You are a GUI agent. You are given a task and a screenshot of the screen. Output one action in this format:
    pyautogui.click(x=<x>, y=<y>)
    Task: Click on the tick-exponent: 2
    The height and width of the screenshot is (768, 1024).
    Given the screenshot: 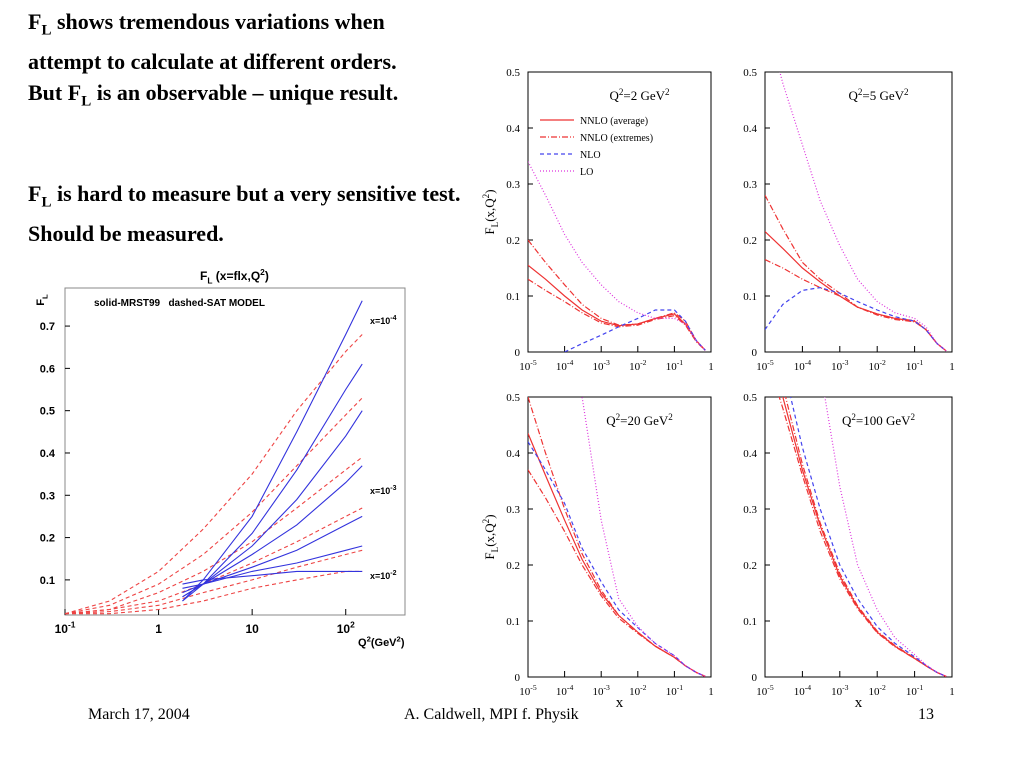 What is the action you would take?
    pyautogui.click(x=352, y=625)
    